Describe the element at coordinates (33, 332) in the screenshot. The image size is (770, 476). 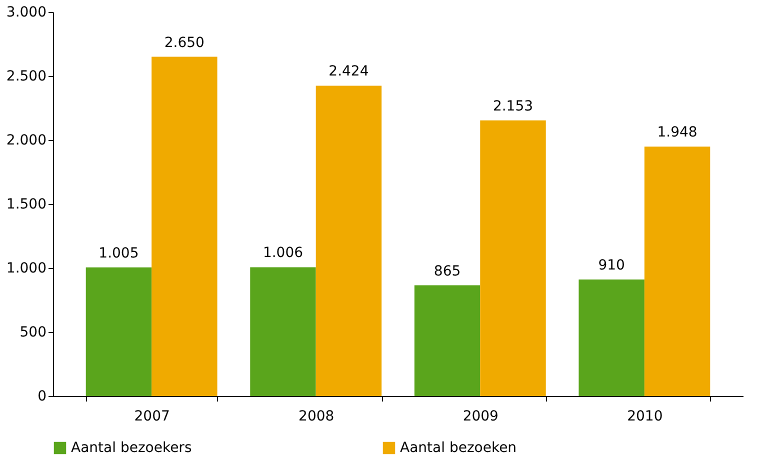
I see `y-tick-label: 500` at that location.